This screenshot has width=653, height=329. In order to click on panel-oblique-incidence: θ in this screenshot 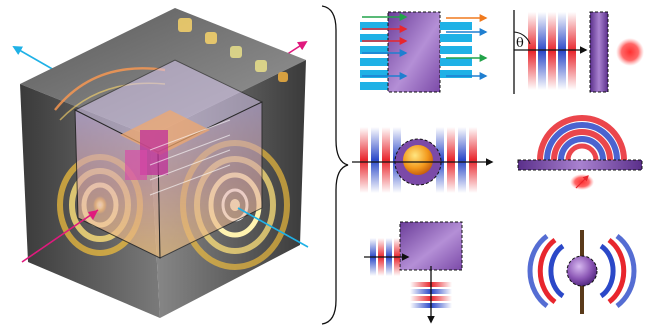, I will do `click(578, 52)`.